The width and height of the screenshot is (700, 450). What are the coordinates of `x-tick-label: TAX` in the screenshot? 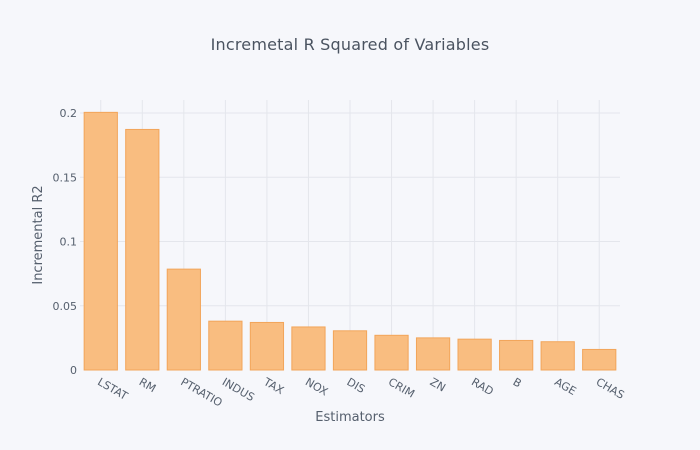 It's located at (274, 386).